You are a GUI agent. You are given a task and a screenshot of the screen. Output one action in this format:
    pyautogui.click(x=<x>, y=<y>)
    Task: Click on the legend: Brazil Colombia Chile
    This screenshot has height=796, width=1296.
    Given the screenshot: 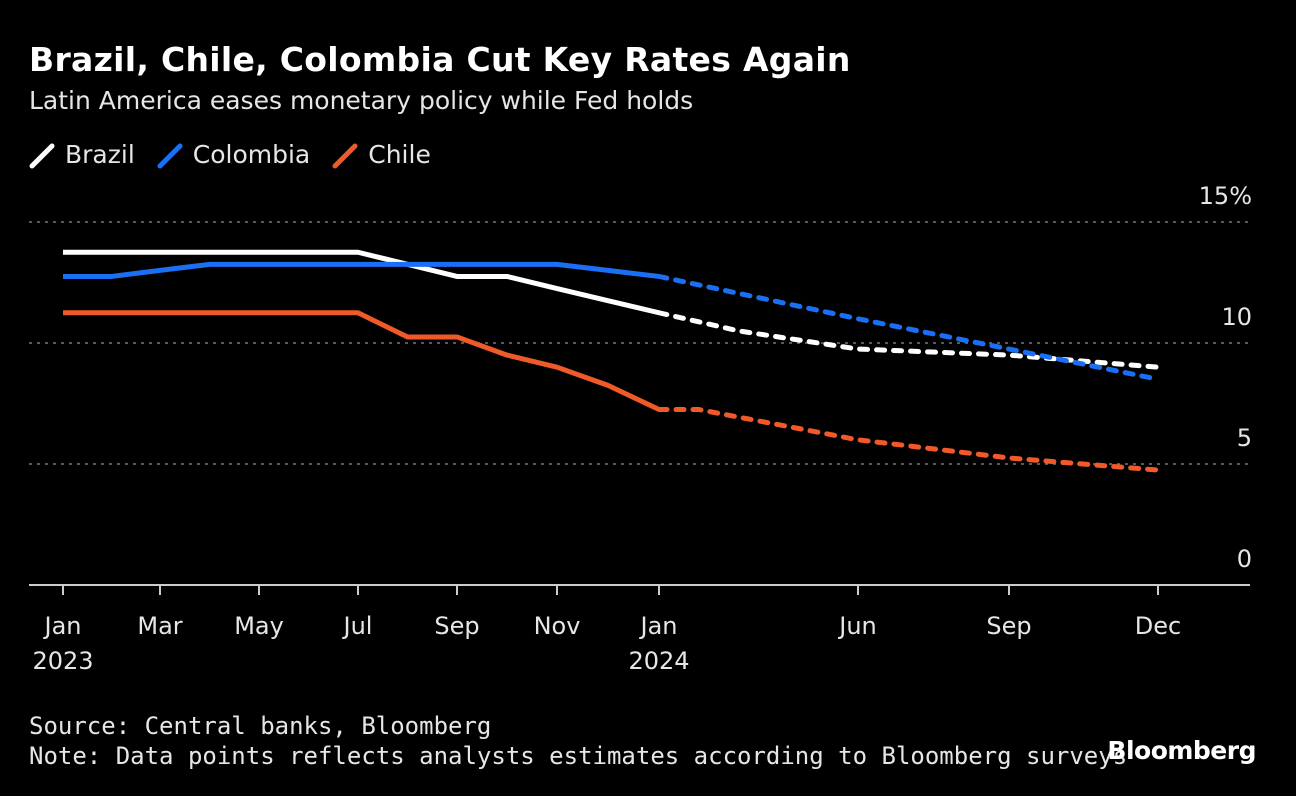 What is the action you would take?
    pyautogui.click(x=230, y=154)
    